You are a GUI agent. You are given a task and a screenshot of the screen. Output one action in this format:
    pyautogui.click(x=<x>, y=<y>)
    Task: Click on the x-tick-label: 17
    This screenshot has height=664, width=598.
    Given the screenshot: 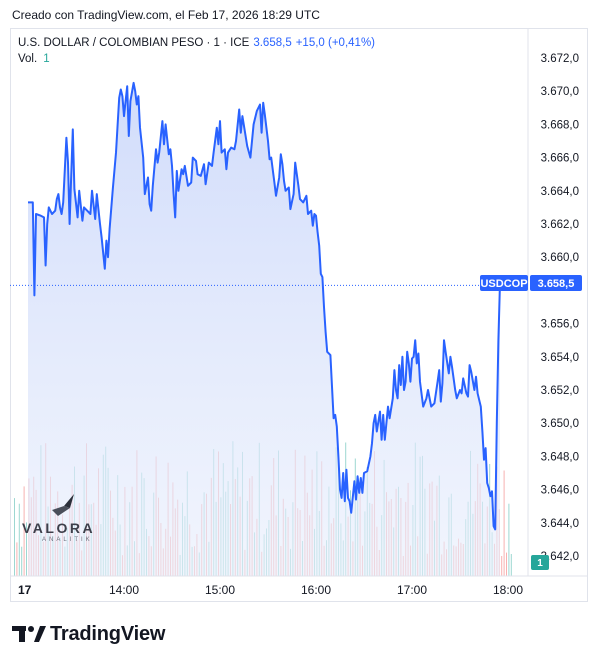 What is the action you would take?
    pyautogui.click(x=25, y=590)
    